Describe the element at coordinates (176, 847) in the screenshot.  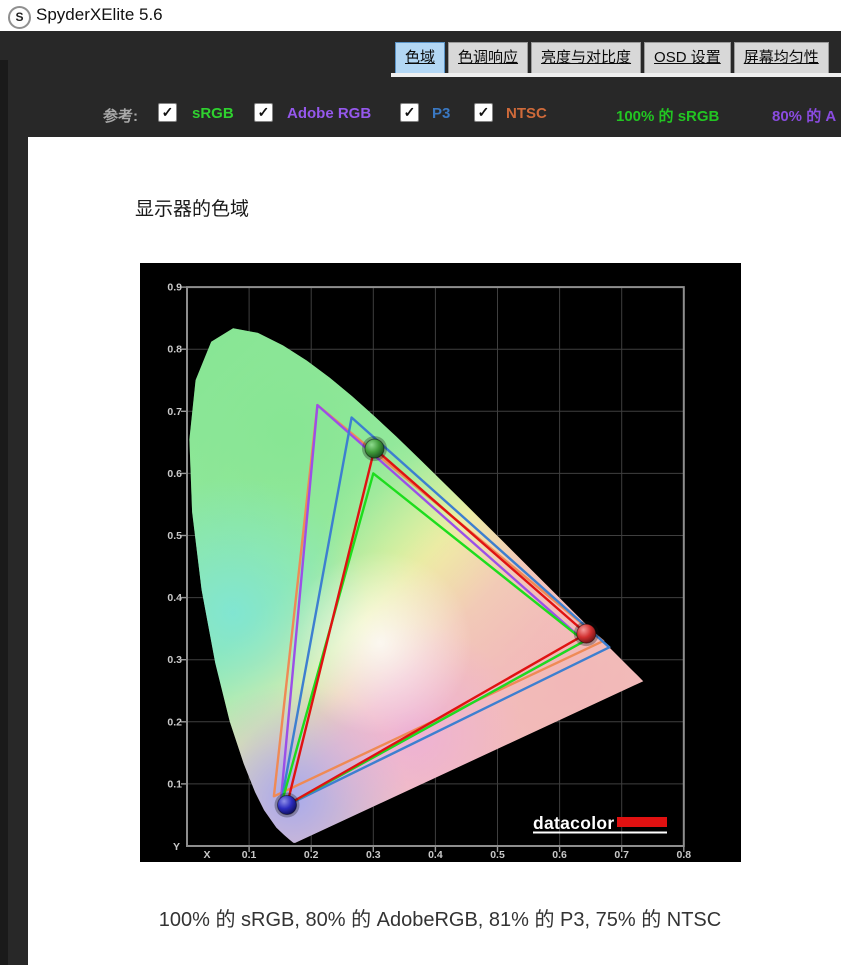
I see `svg-text: Y` at that location.